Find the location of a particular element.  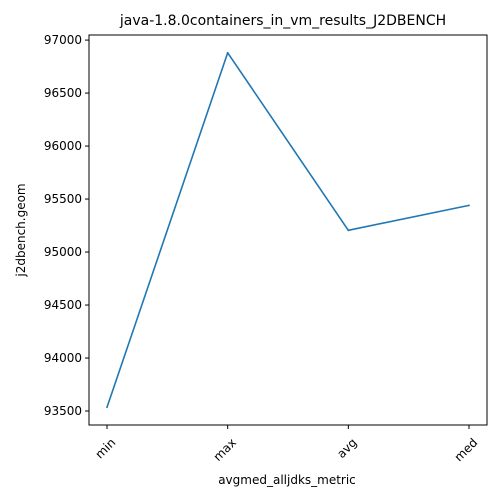

y-tick-label: 96500 is located at coordinates (63, 93).